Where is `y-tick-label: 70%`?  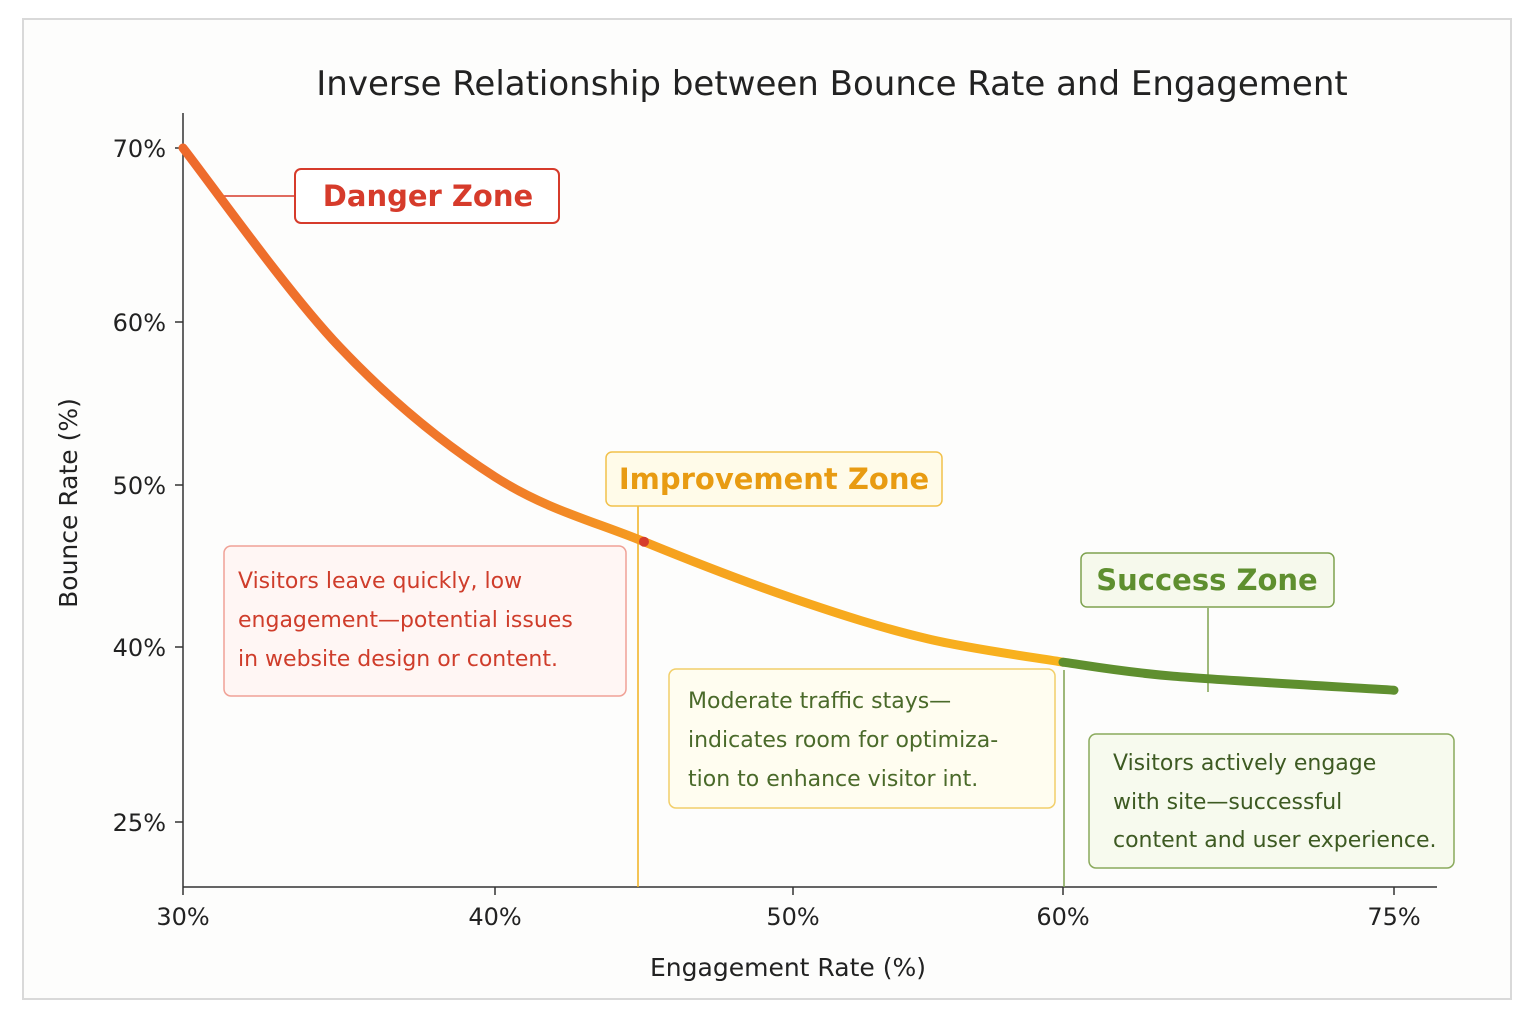 y-tick-label: 70% is located at coordinates (139, 149).